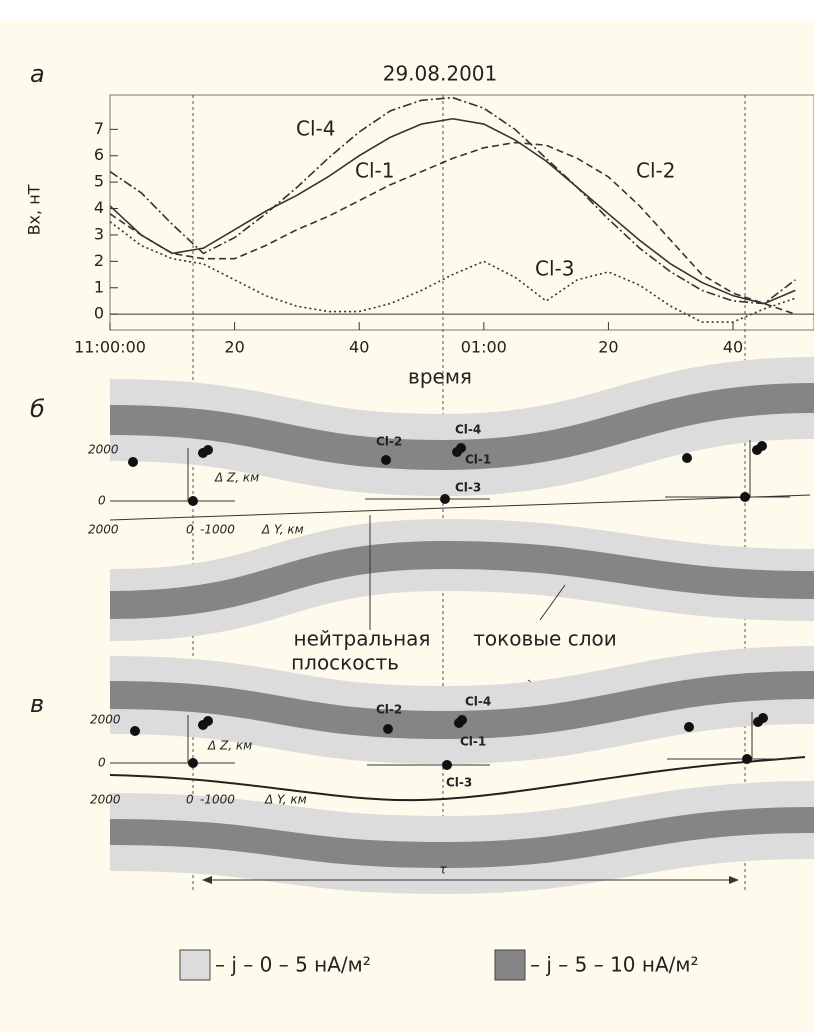 Image resolution: width=814 pixels, height=1032 pixels. I want to click on y-tick-label: 0, so click(99, 313).